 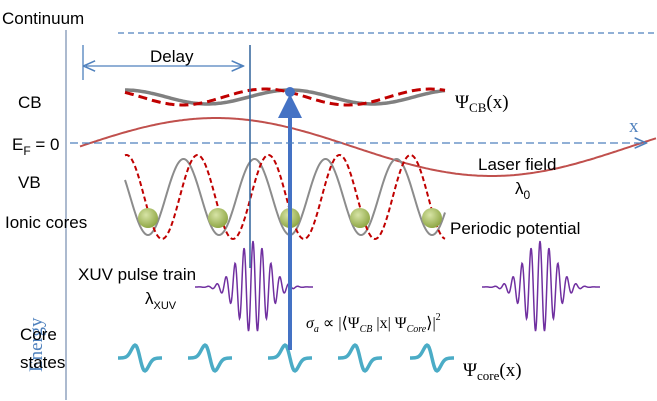 What do you see at coordinates (29, 182) in the screenshot?
I see `vb-label: VB` at bounding box center [29, 182].